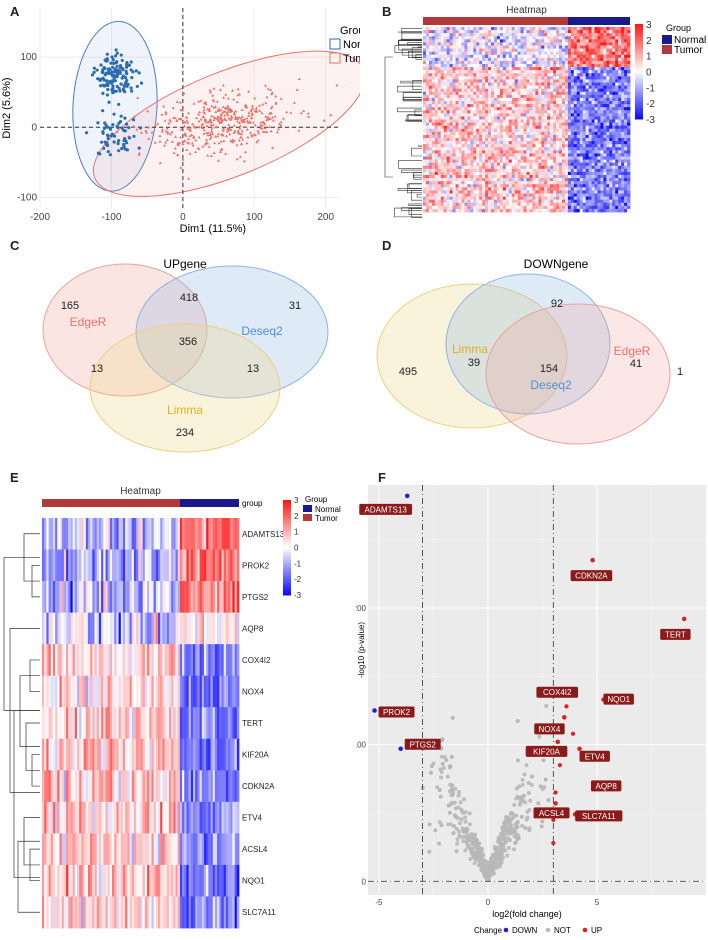 This screenshot has width=708, height=940. I want to click on colorbar-segment, so click(639, 73).